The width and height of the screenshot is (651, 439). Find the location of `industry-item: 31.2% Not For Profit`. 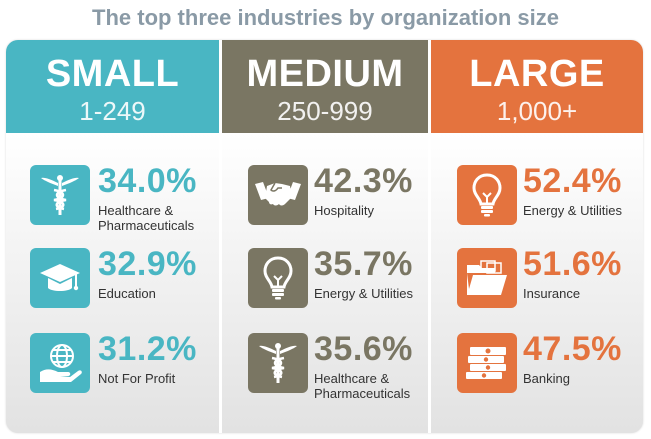

industry-item: 31.2% Not For Profit is located at coordinates (112, 366).